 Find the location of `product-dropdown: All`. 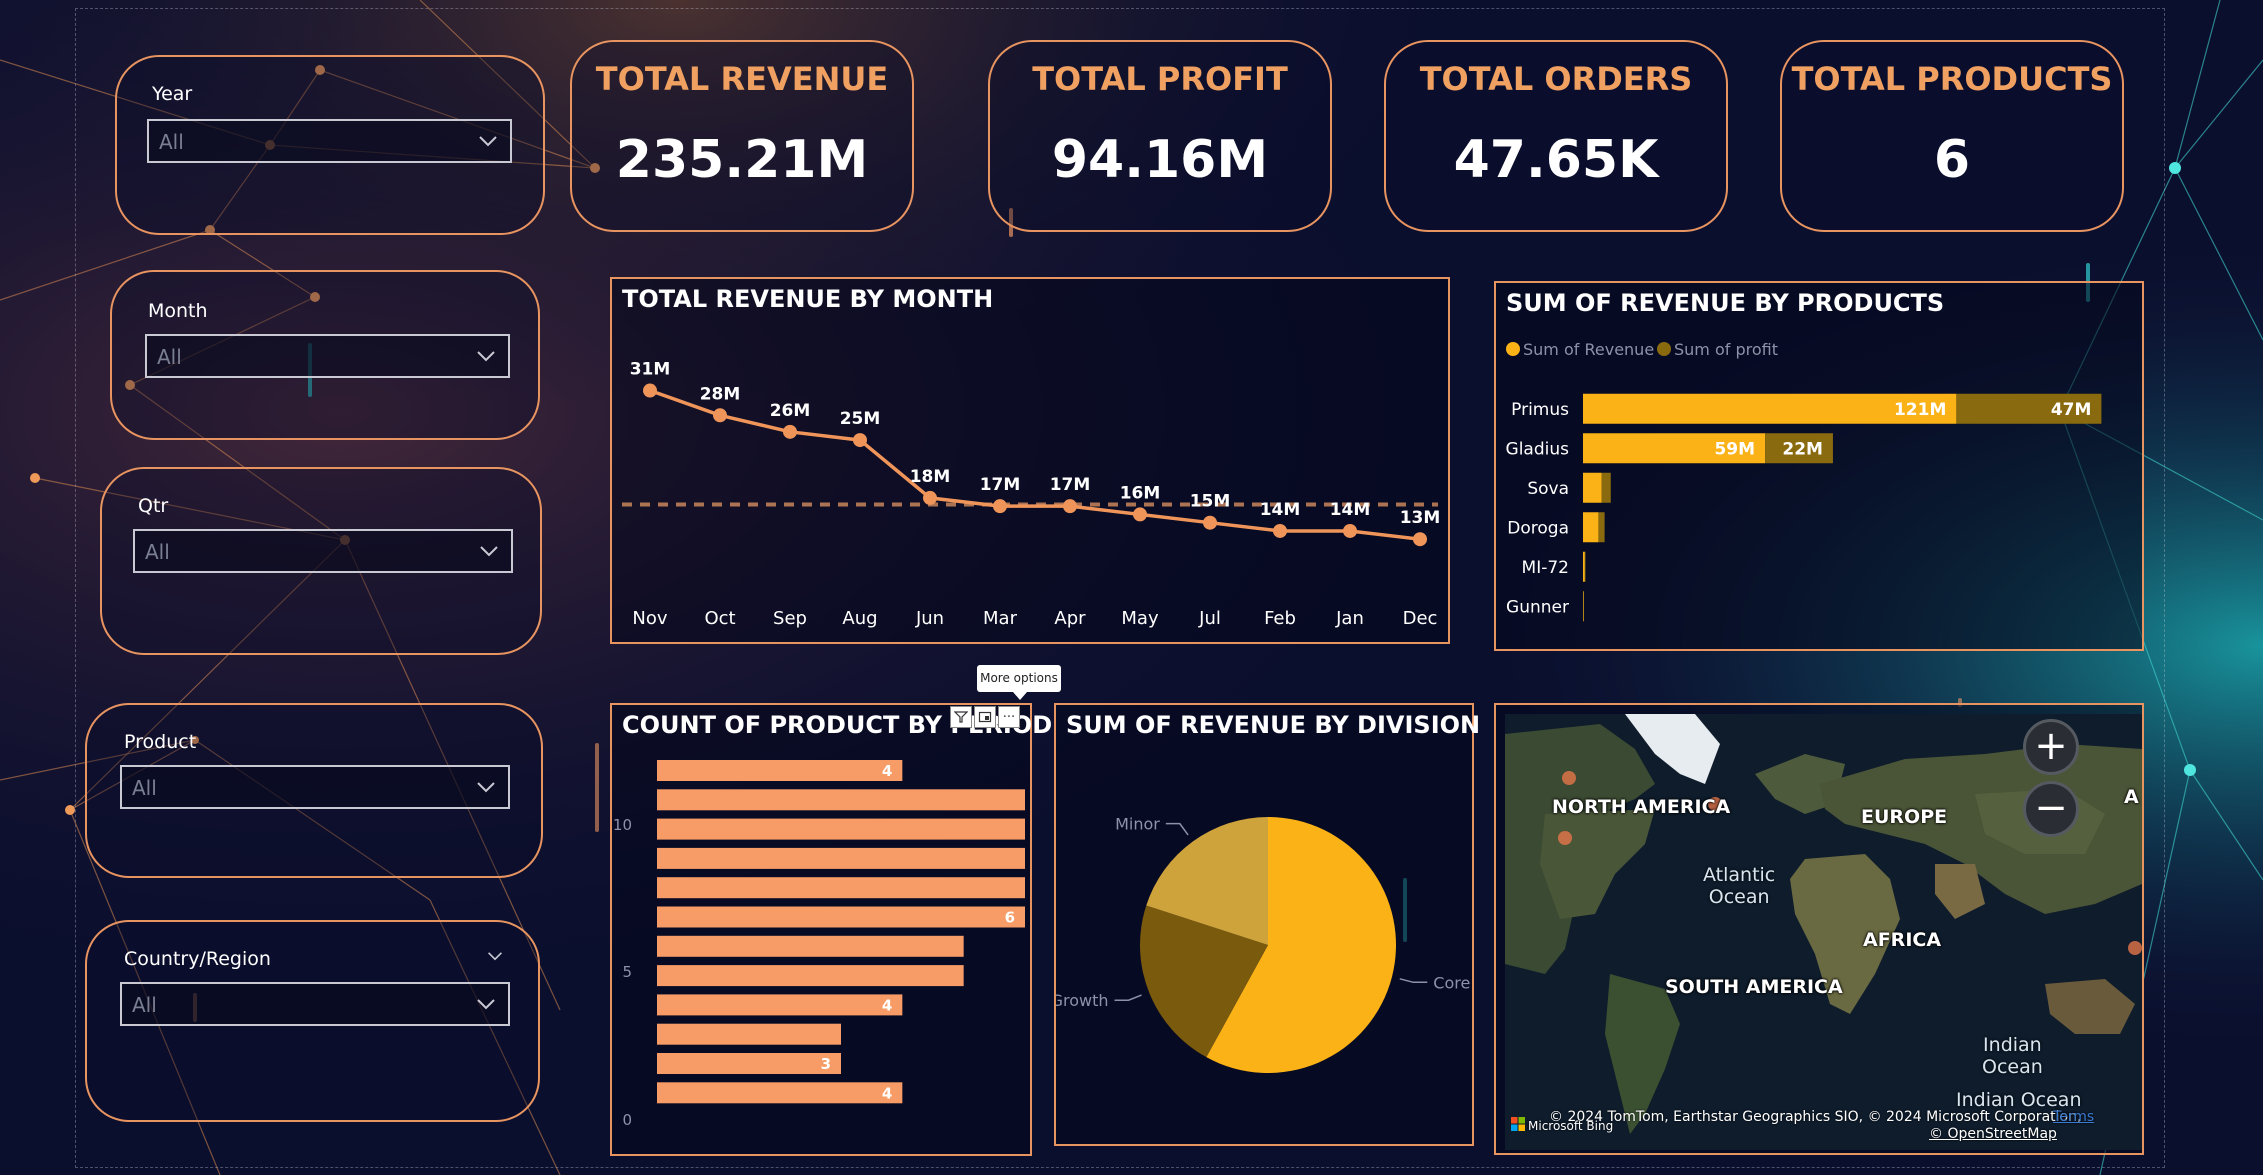

product-dropdown: All is located at coordinates (315, 787).